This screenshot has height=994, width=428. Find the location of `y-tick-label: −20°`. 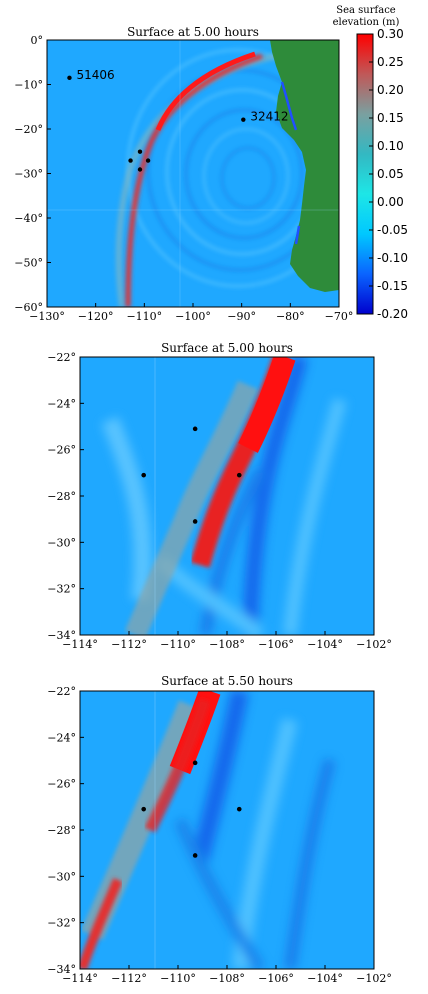

y-tick-label: −20° is located at coordinates (28, 129).